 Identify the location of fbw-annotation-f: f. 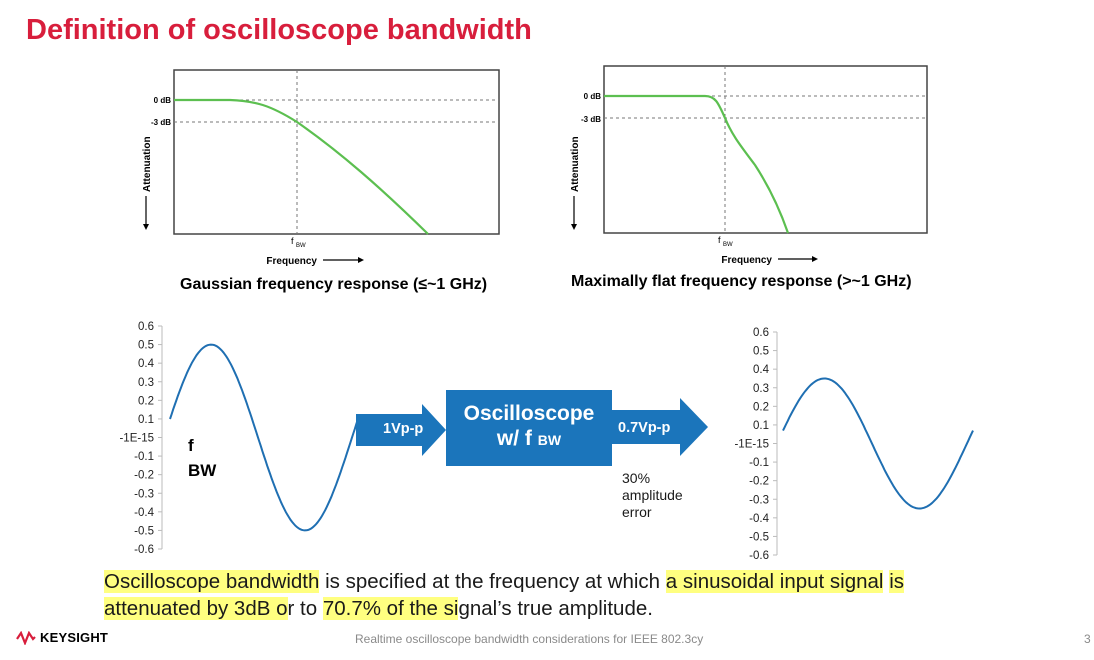
(191, 445).